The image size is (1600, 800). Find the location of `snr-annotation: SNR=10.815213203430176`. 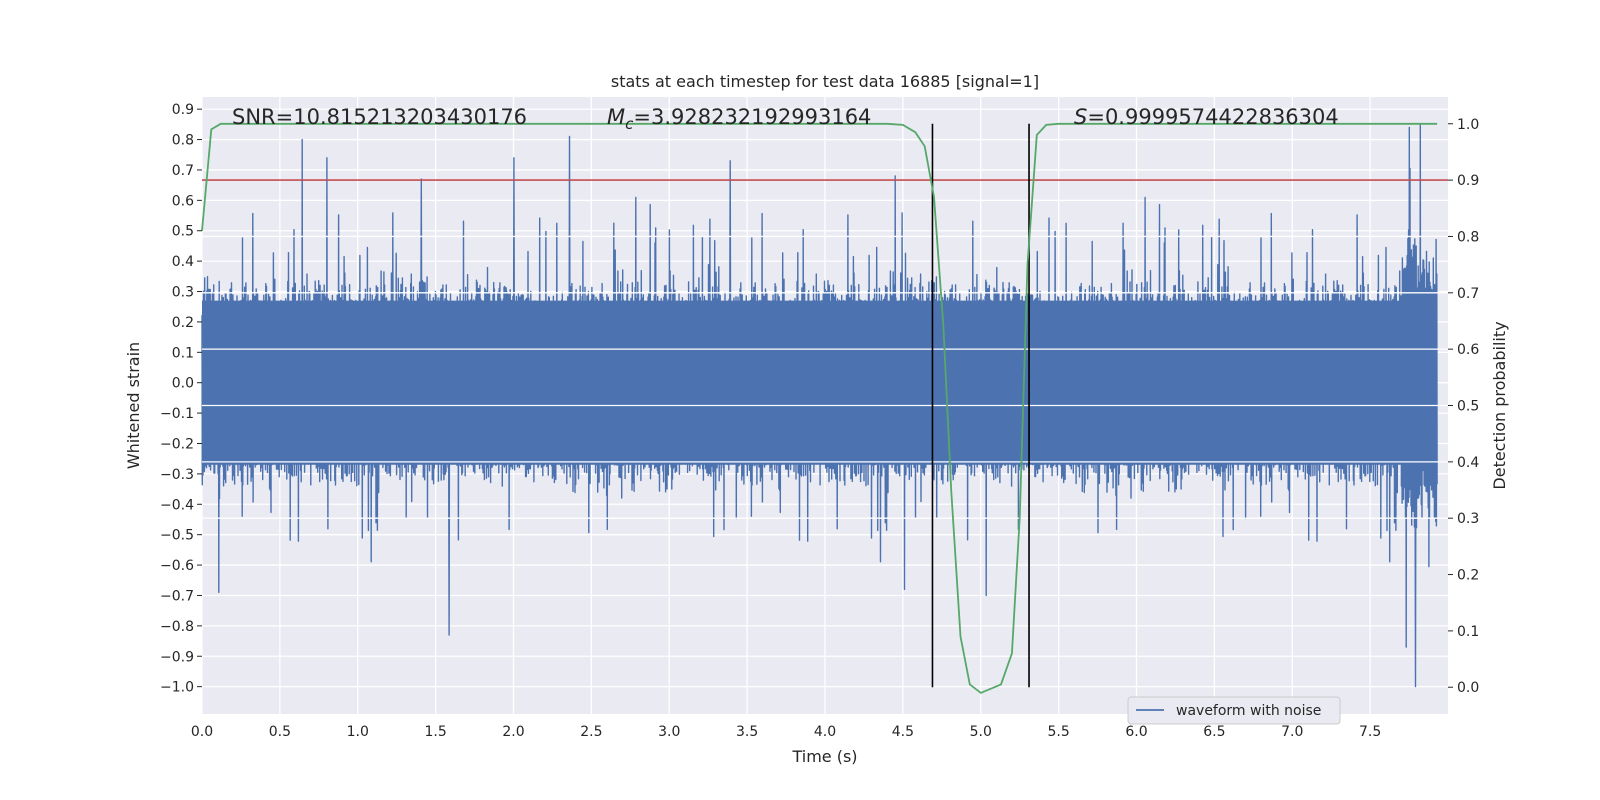

snr-annotation: SNR=10.815213203430176 is located at coordinates (379, 117).